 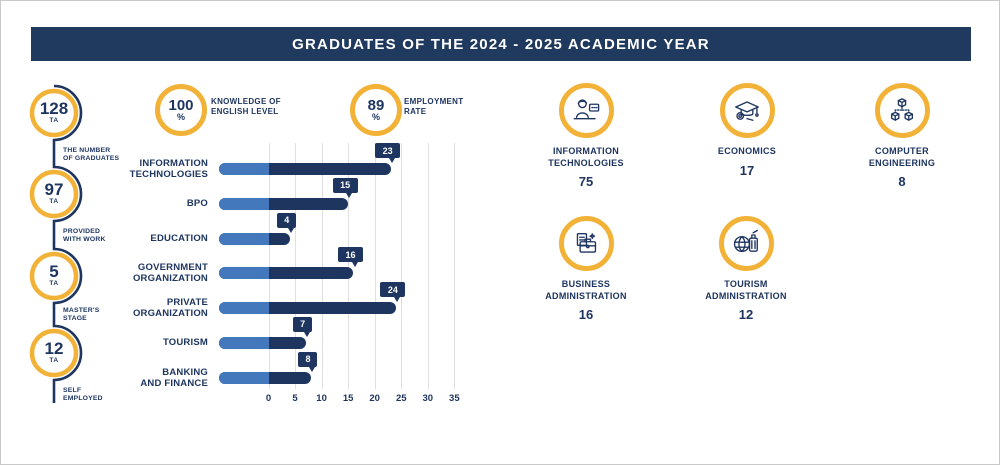 I want to click on x-axis-tick: 25, so click(x=401, y=398).